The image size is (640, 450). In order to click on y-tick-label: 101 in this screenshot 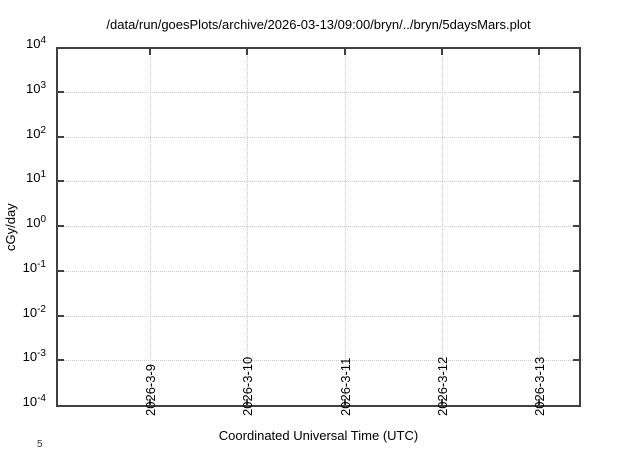, I will do `click(23, 178)`.